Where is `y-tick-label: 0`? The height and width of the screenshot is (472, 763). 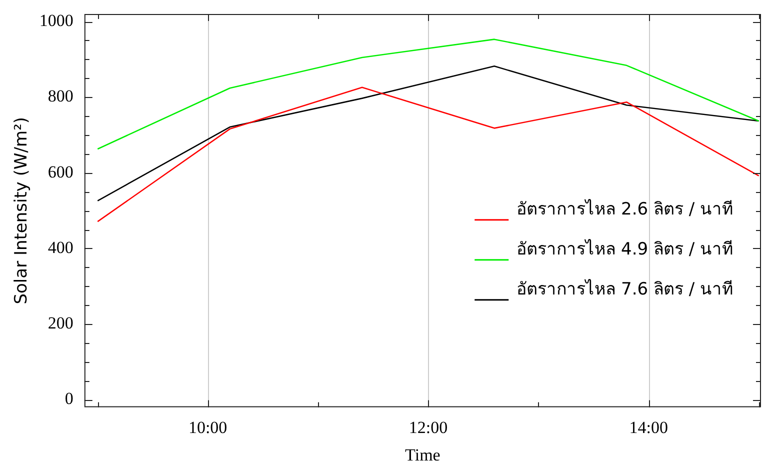 y-tick-label: 0 is located at coordinates (69, 398).